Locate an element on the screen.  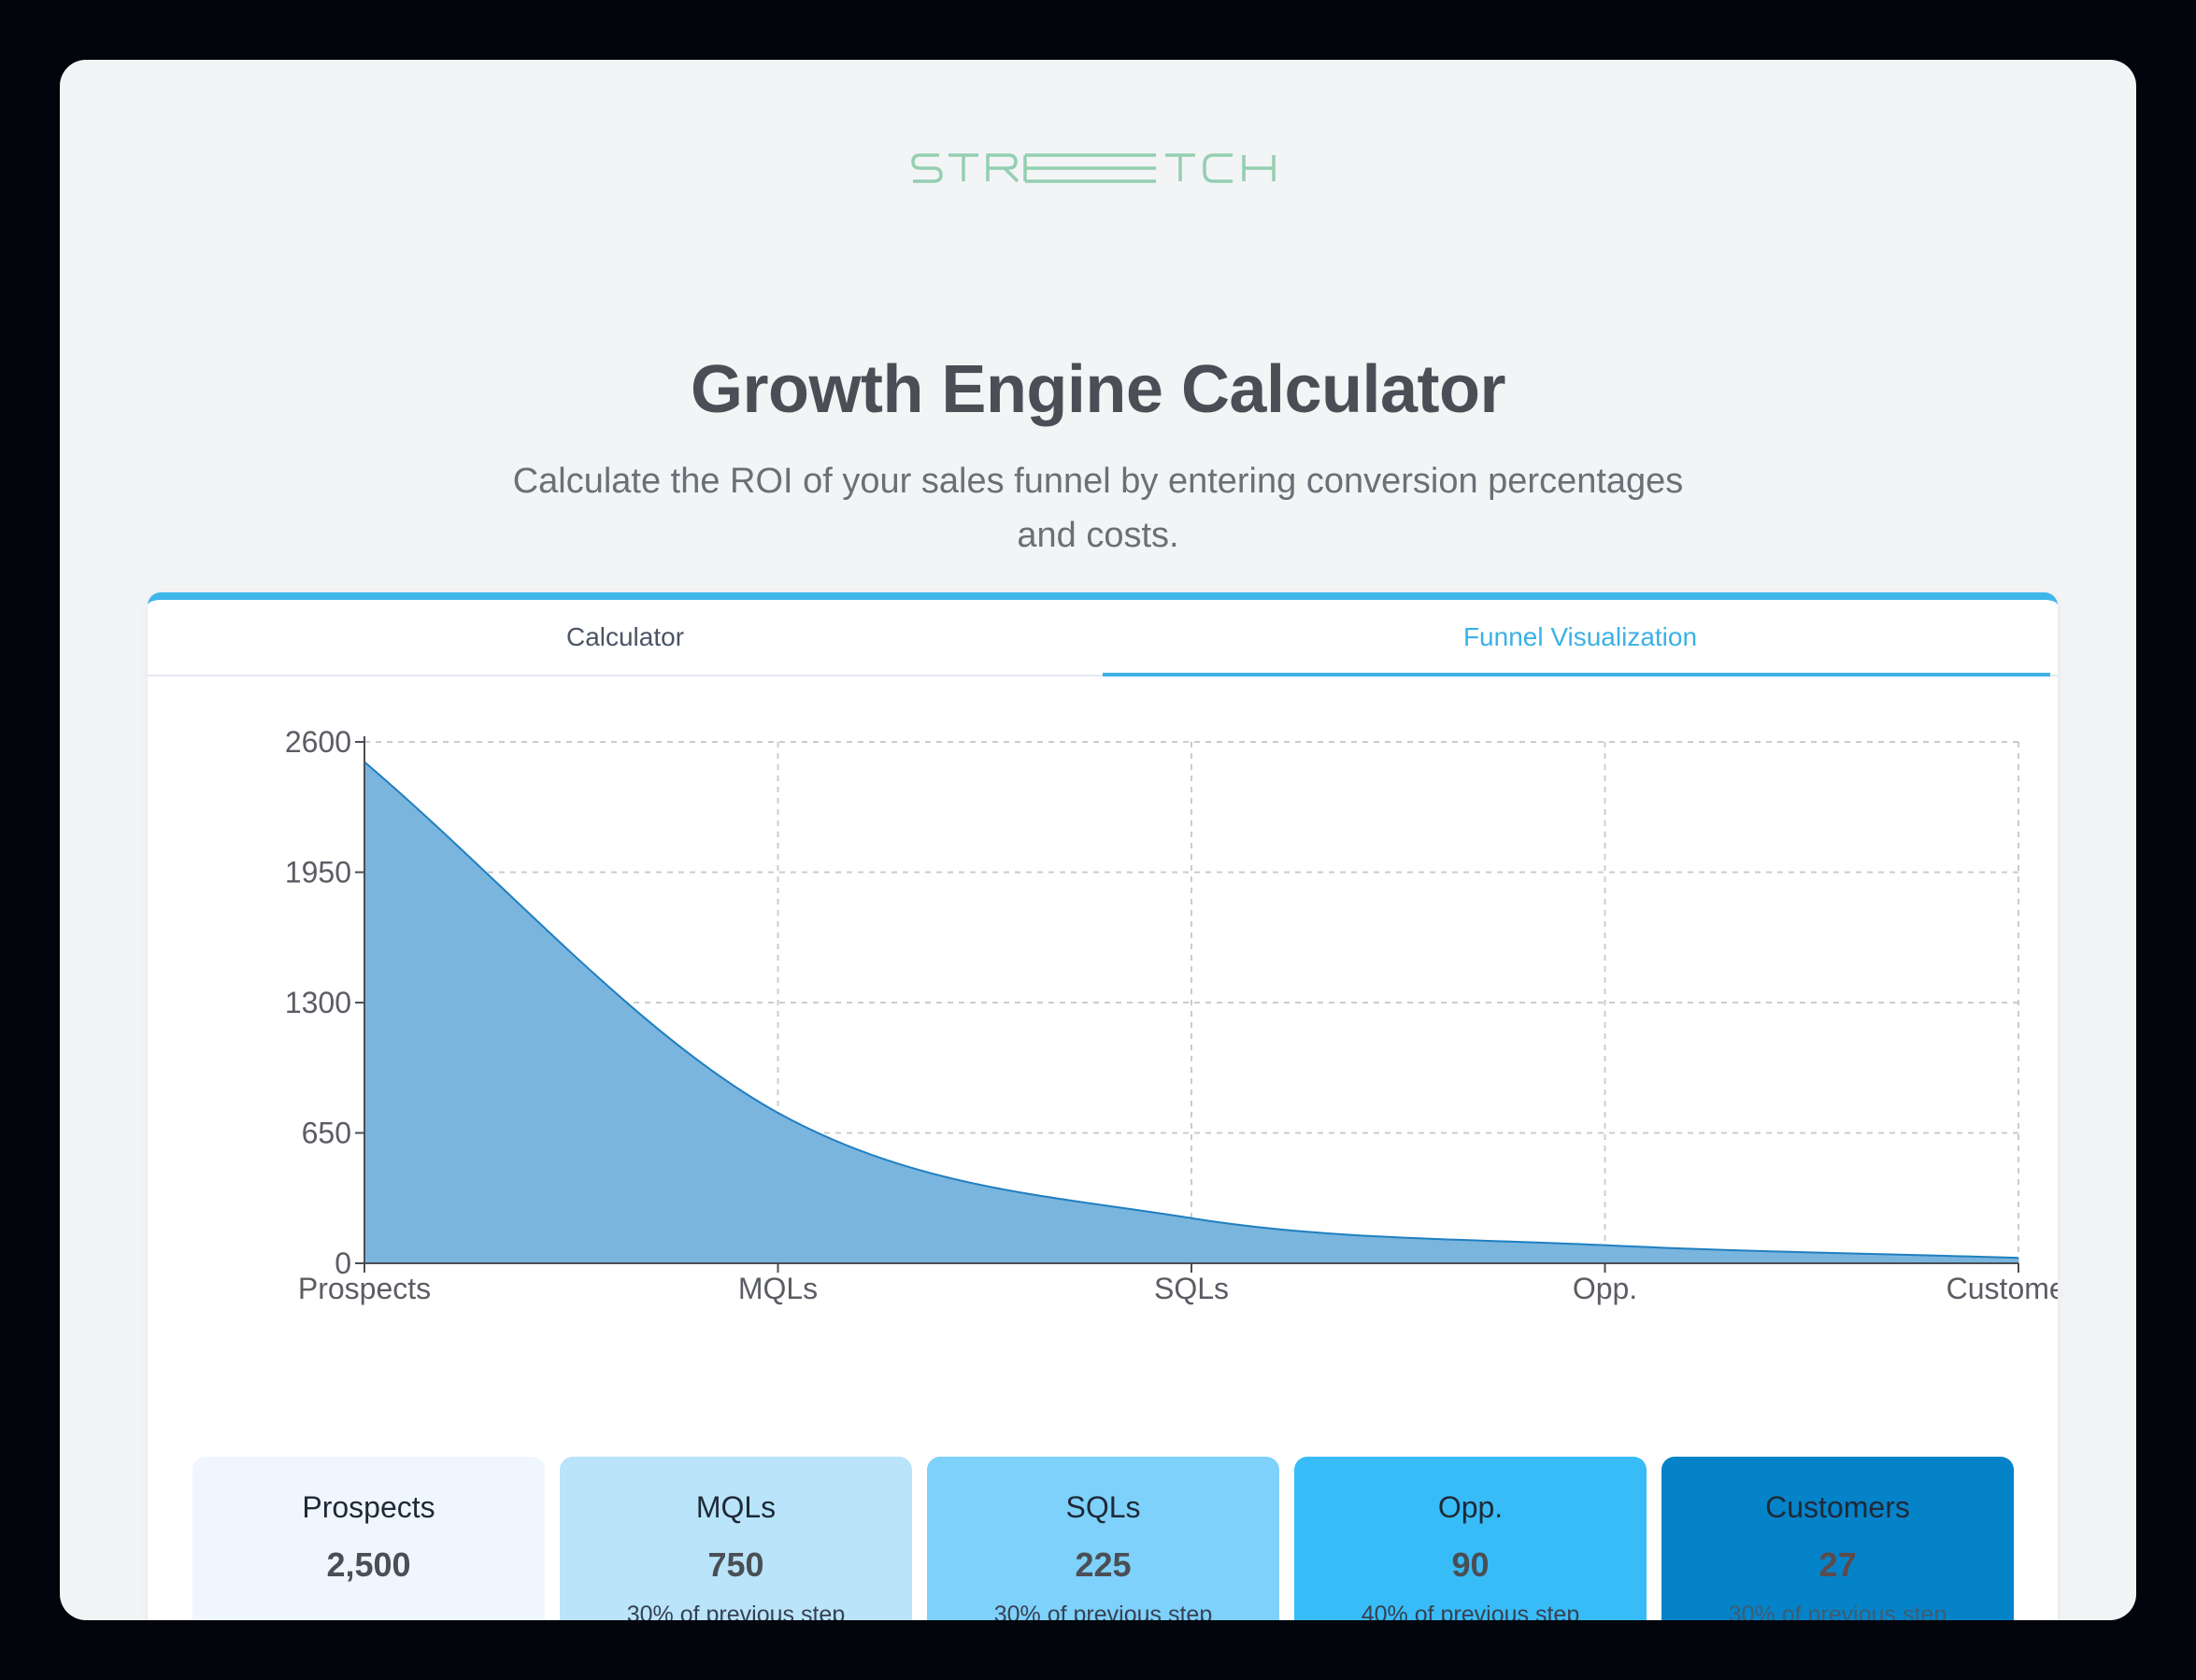
x-tick-label: Opp. is located at coordinates (1605, 1288).